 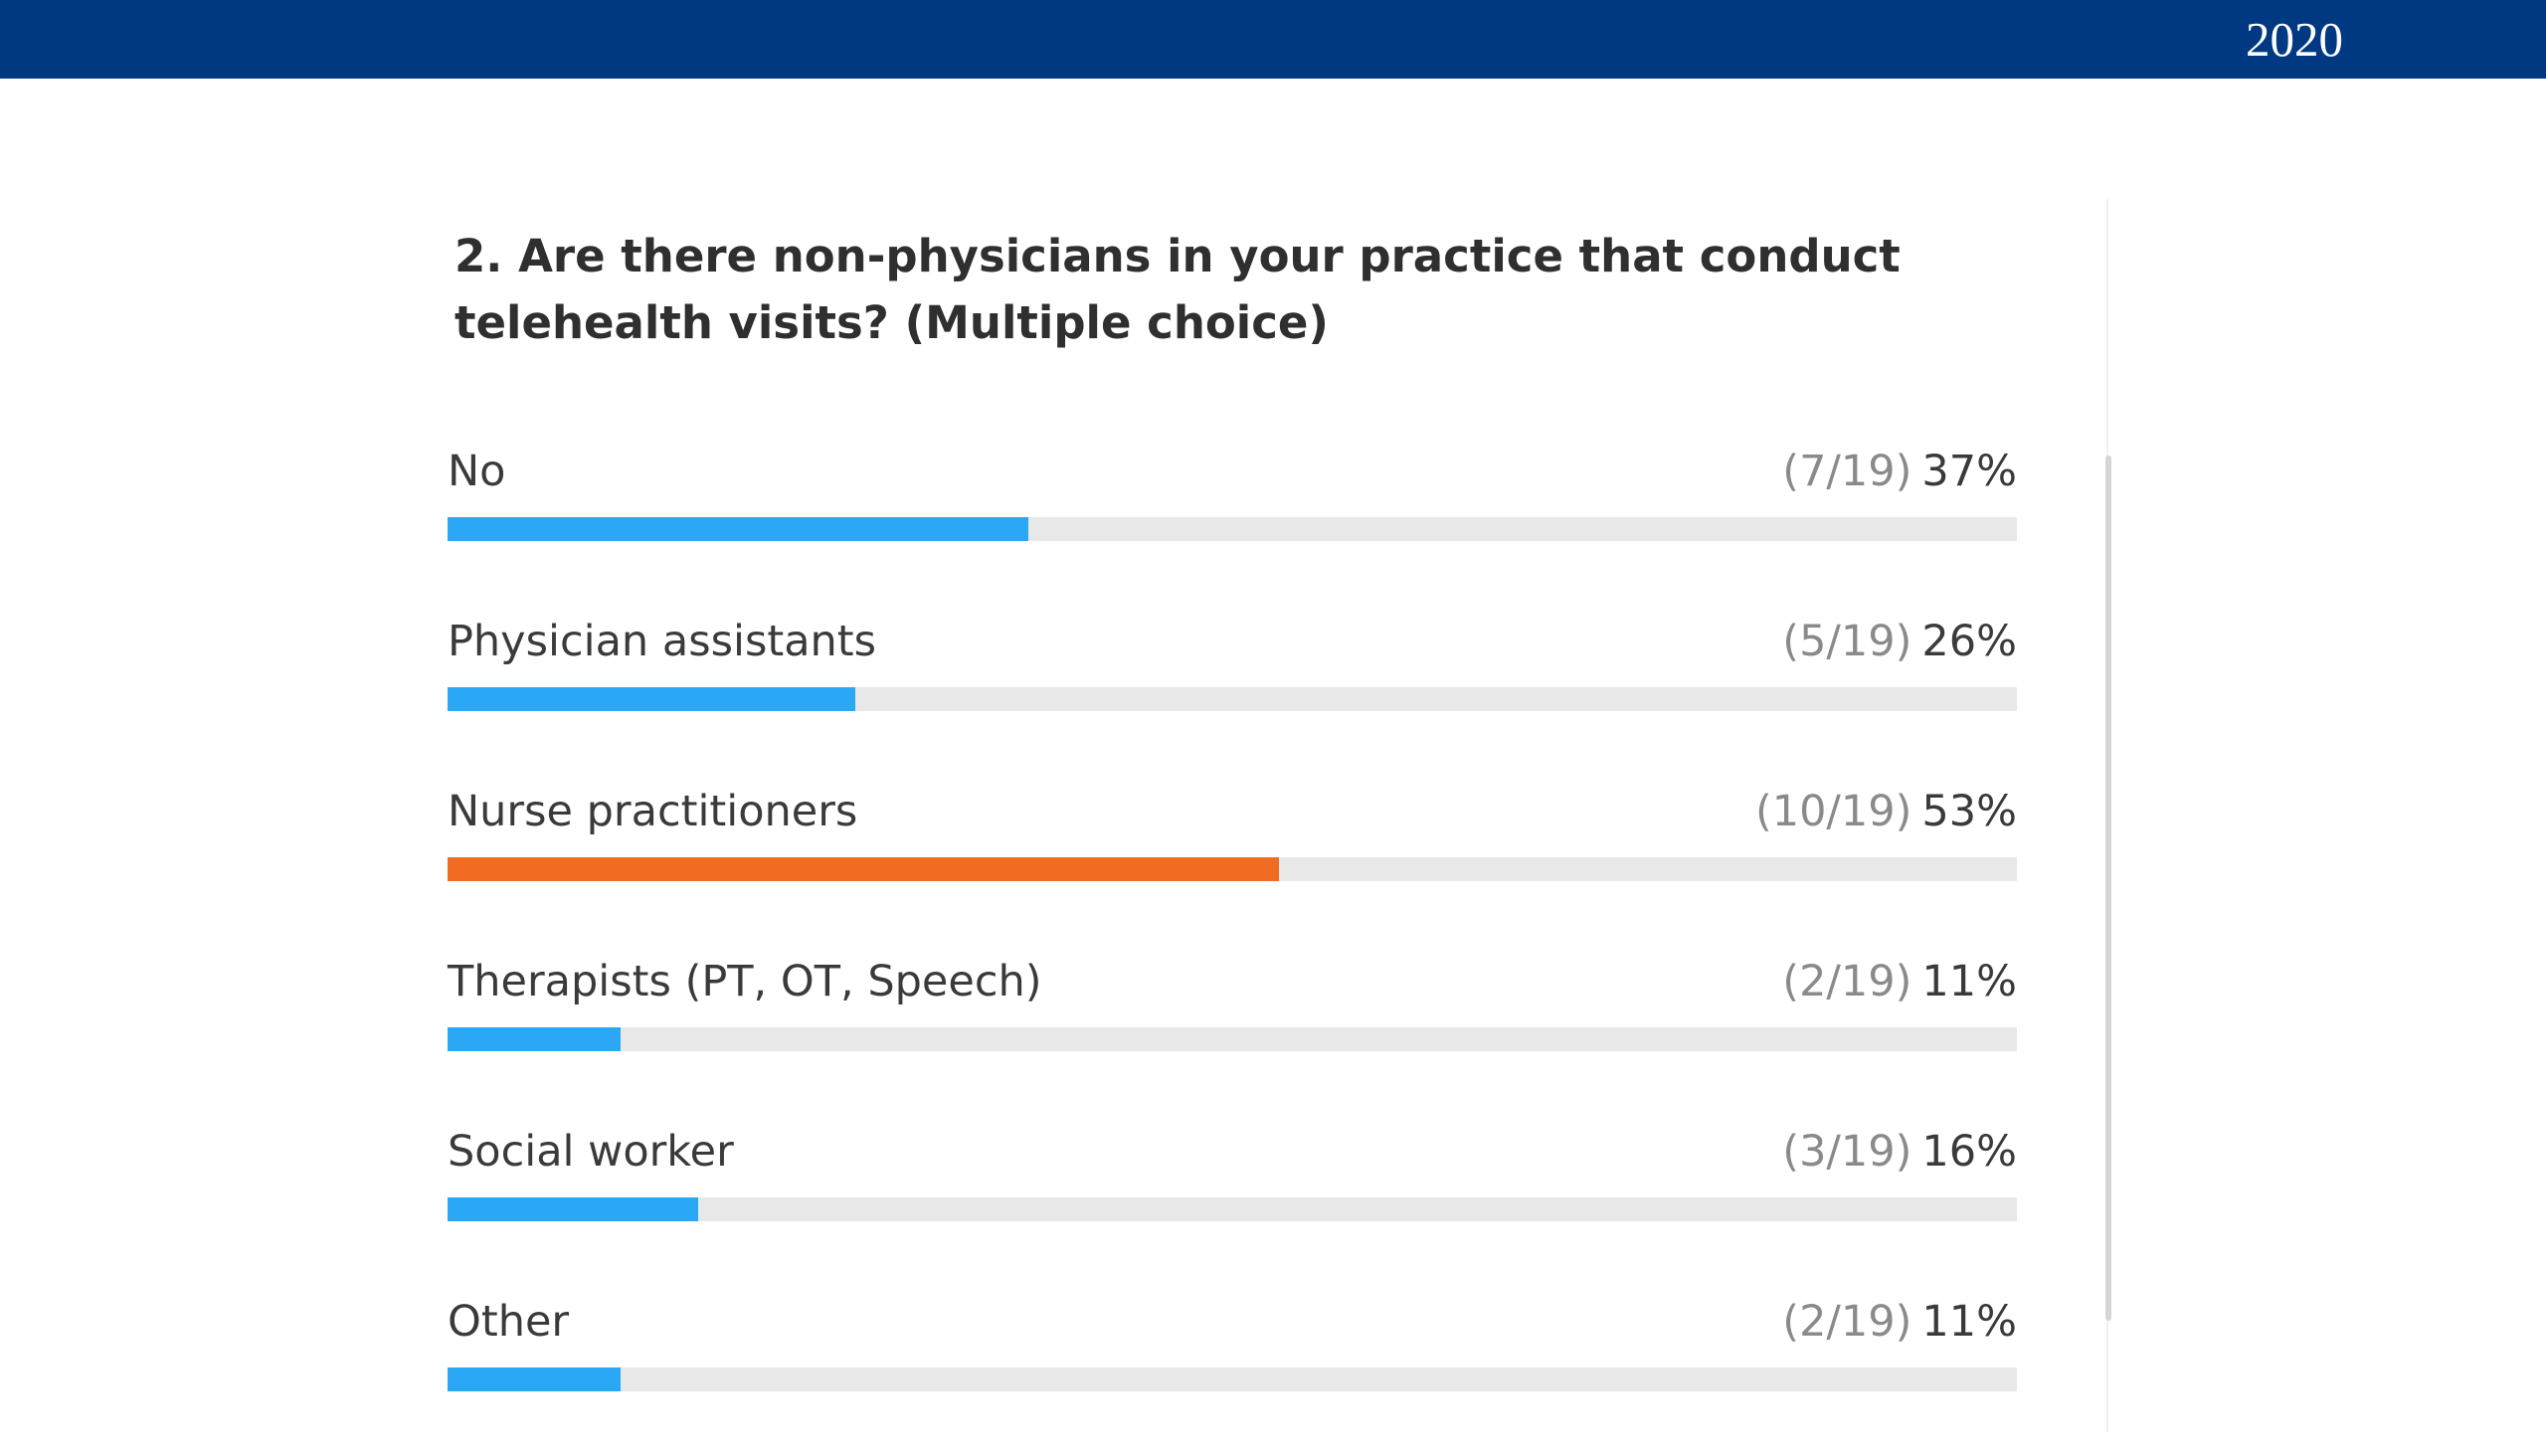 I want to click on poll-option-other: Other (2/19) 11%, so click(x=1232, y=1371).